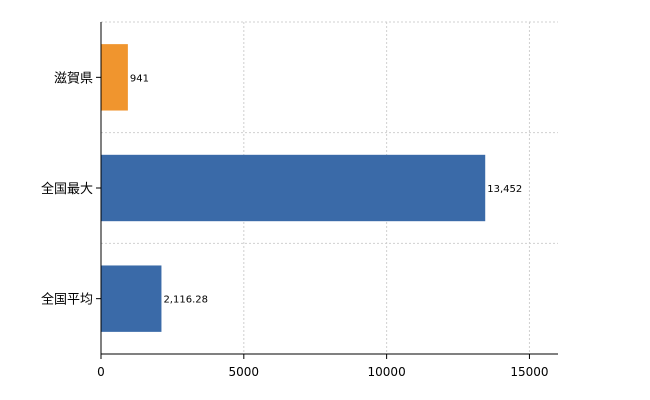 The width and height of the screenshot is (650, 400). I want to click on value-label: 941, so click(139, 78).